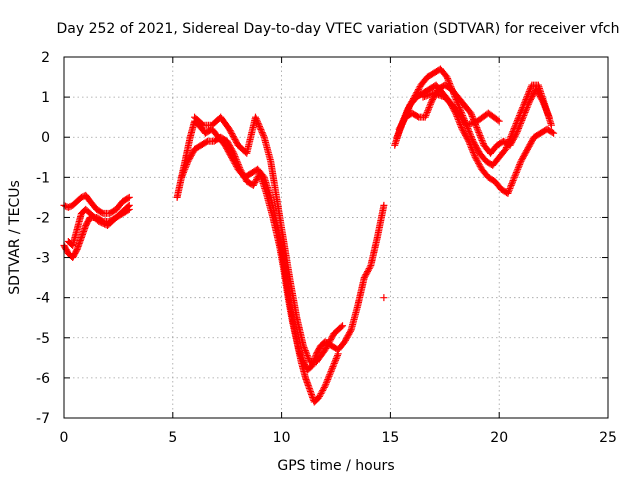 This screenshot has height=480, width=640. Describe the element at coordinates (43, 379) in the screenshot. I see `y-tick-label: -6` at that location.